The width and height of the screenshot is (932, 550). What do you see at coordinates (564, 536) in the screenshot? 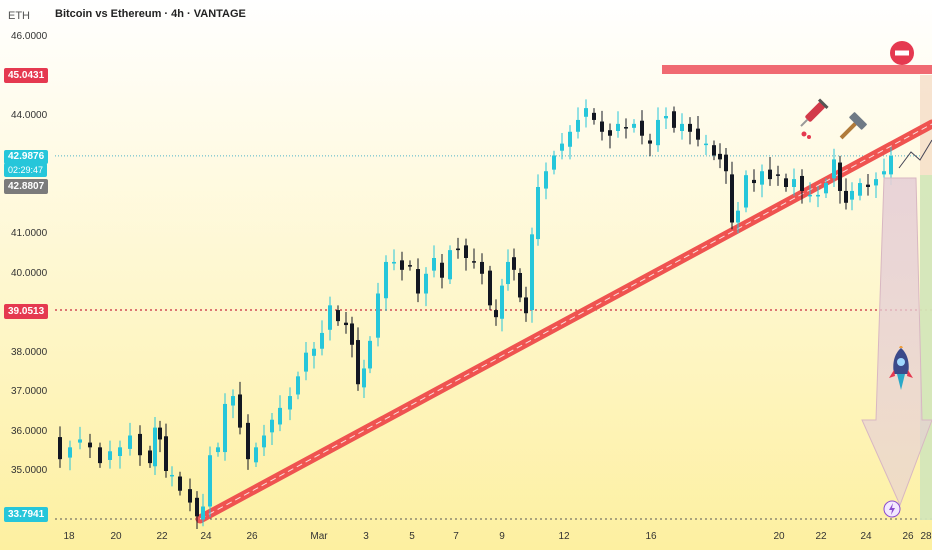
I see `x-tick-label: 12` at bounding box center [564, 536].